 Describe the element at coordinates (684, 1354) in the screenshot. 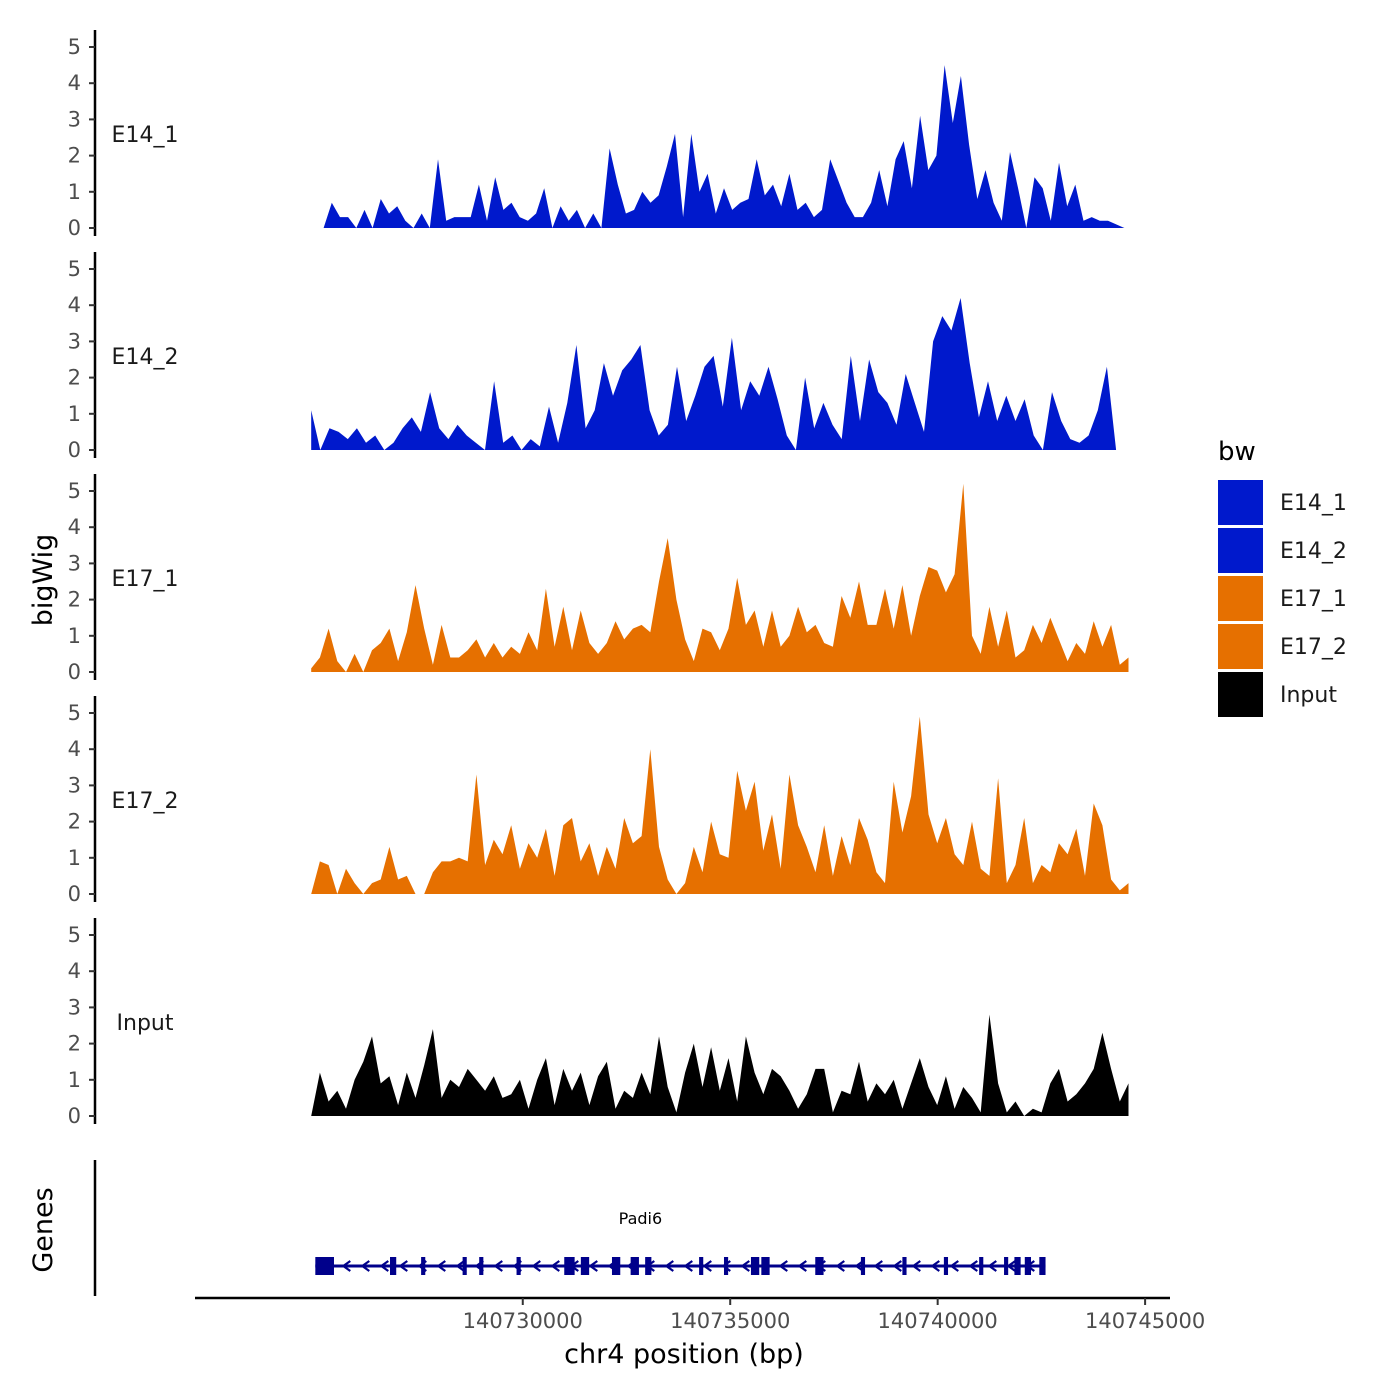

I see `x-axis-title: chr4 position (bp)` at that location.